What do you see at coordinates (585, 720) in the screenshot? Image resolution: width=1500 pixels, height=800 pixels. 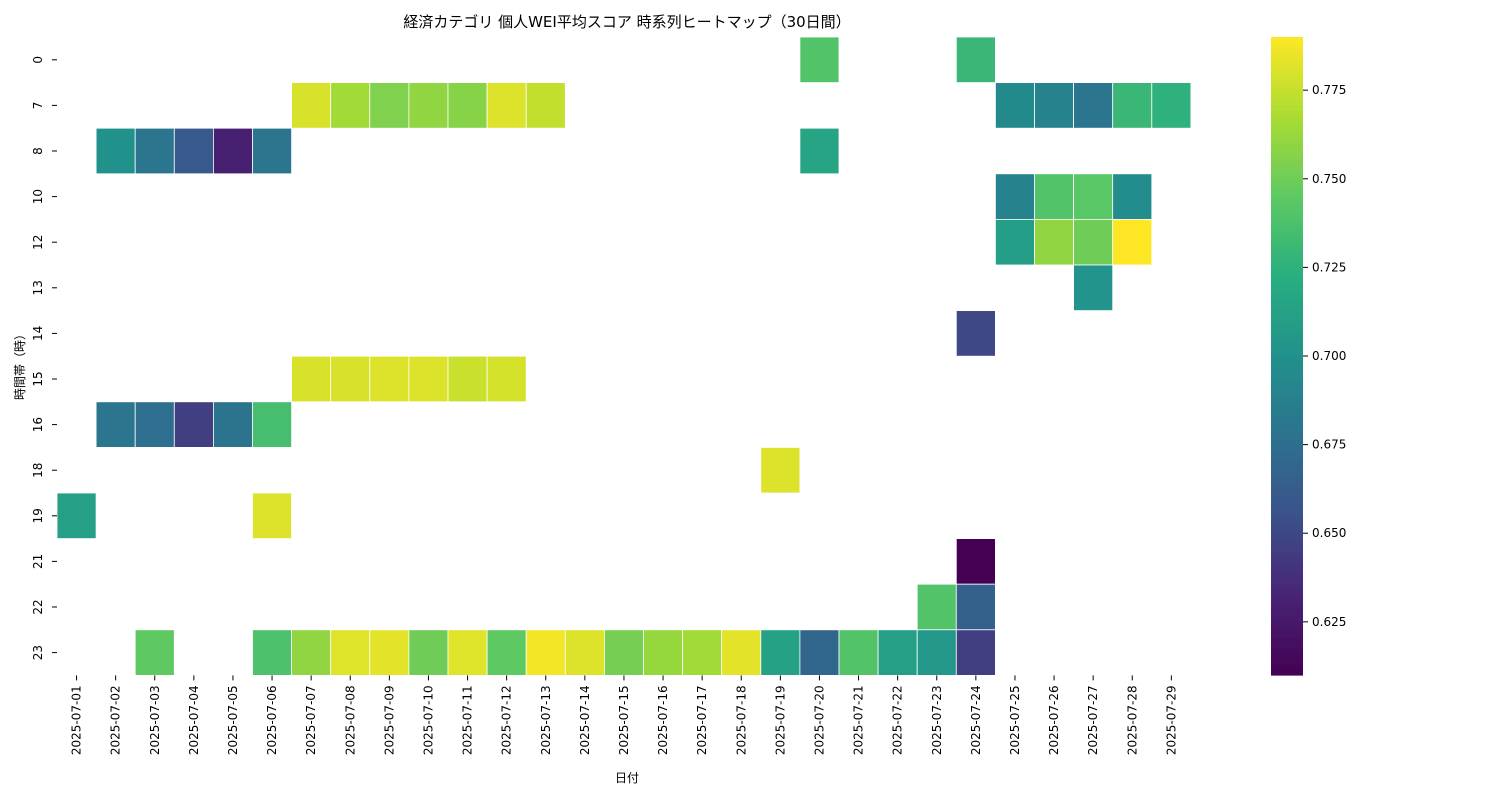 I see `x-tick-label: 2025-07-14` at bounding box center [585, 720].